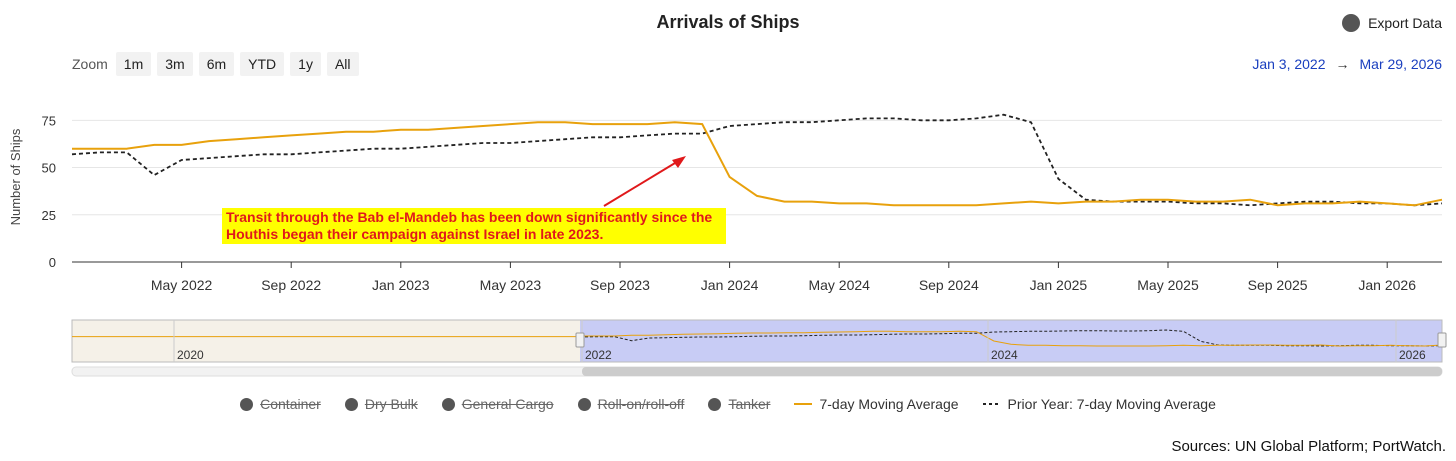  I want to click on legend-item-roll-on-roll-off: Roll-on/roll-off, so click(630, 404).